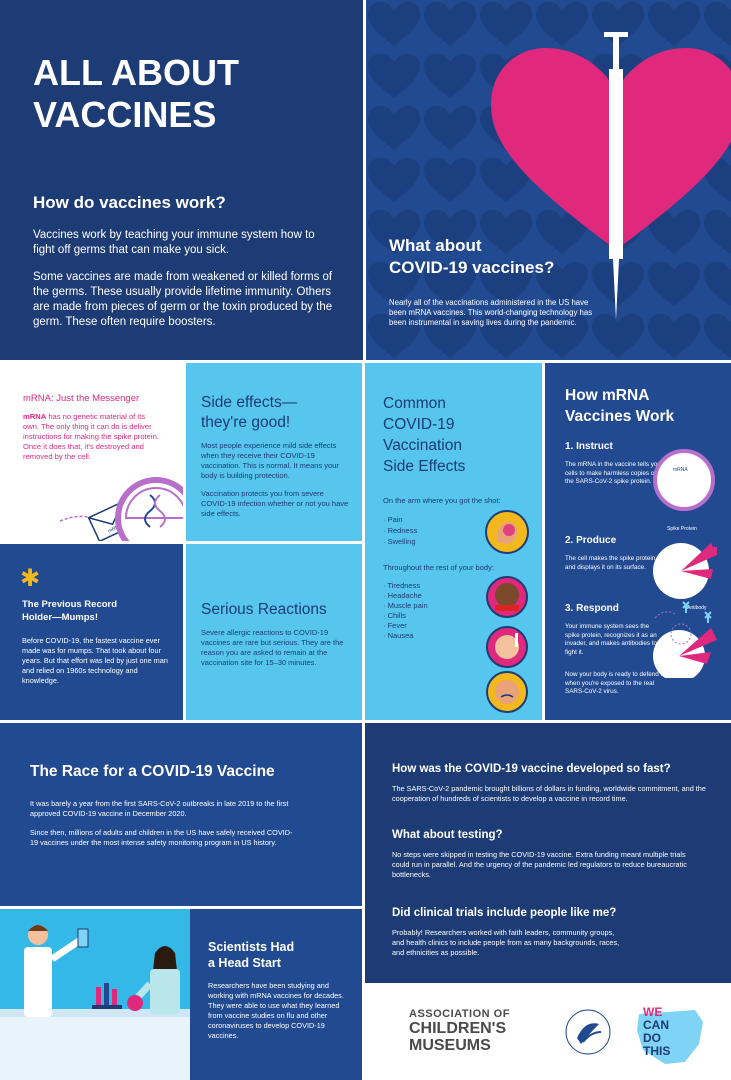 The image size is (731, 1080). Describe the element at coordinates (652, 1038) in the screenshot. I see `wcdt-line-3: DO` at that location.